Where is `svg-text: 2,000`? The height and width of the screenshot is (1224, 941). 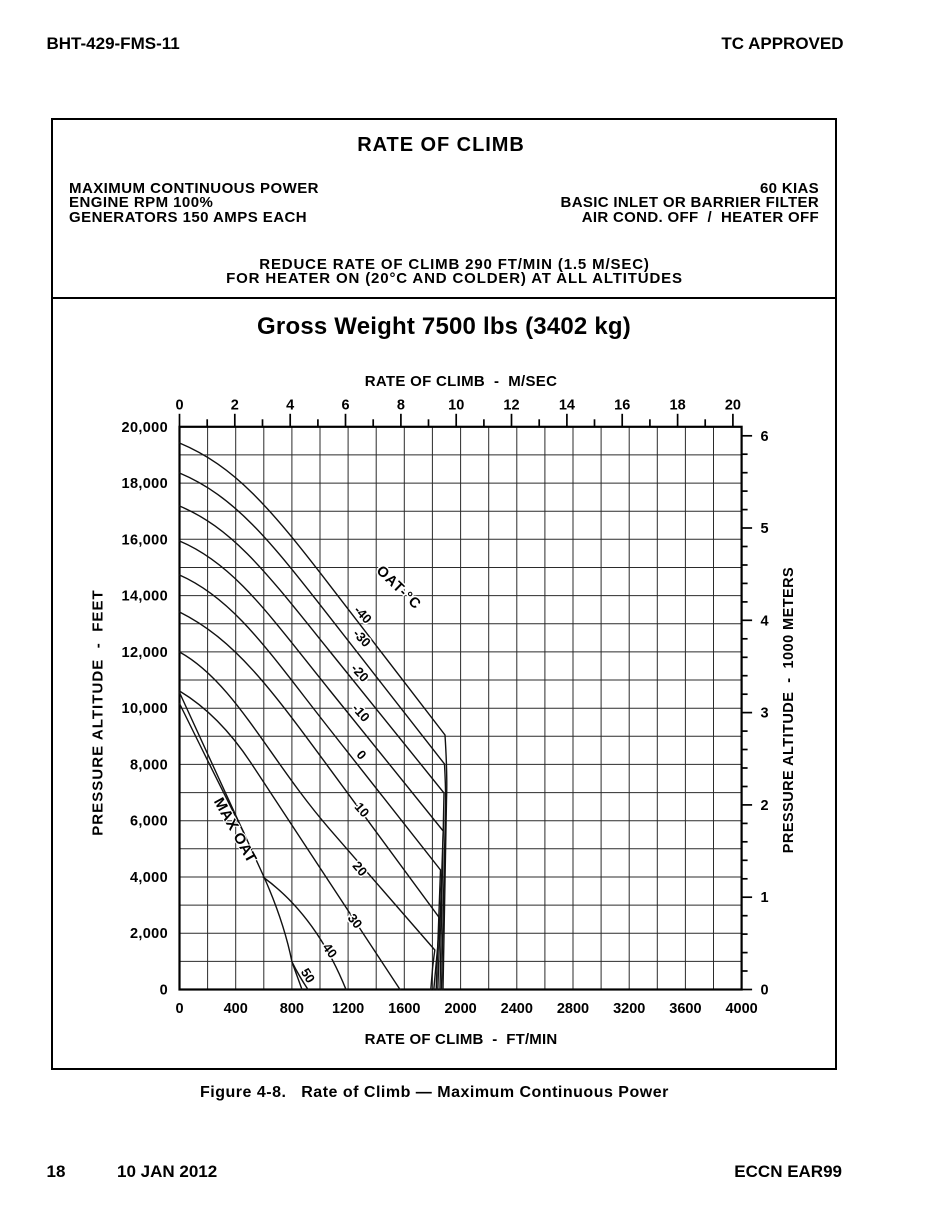
svg-text: 2,000 is located at coordinates (149, 934).